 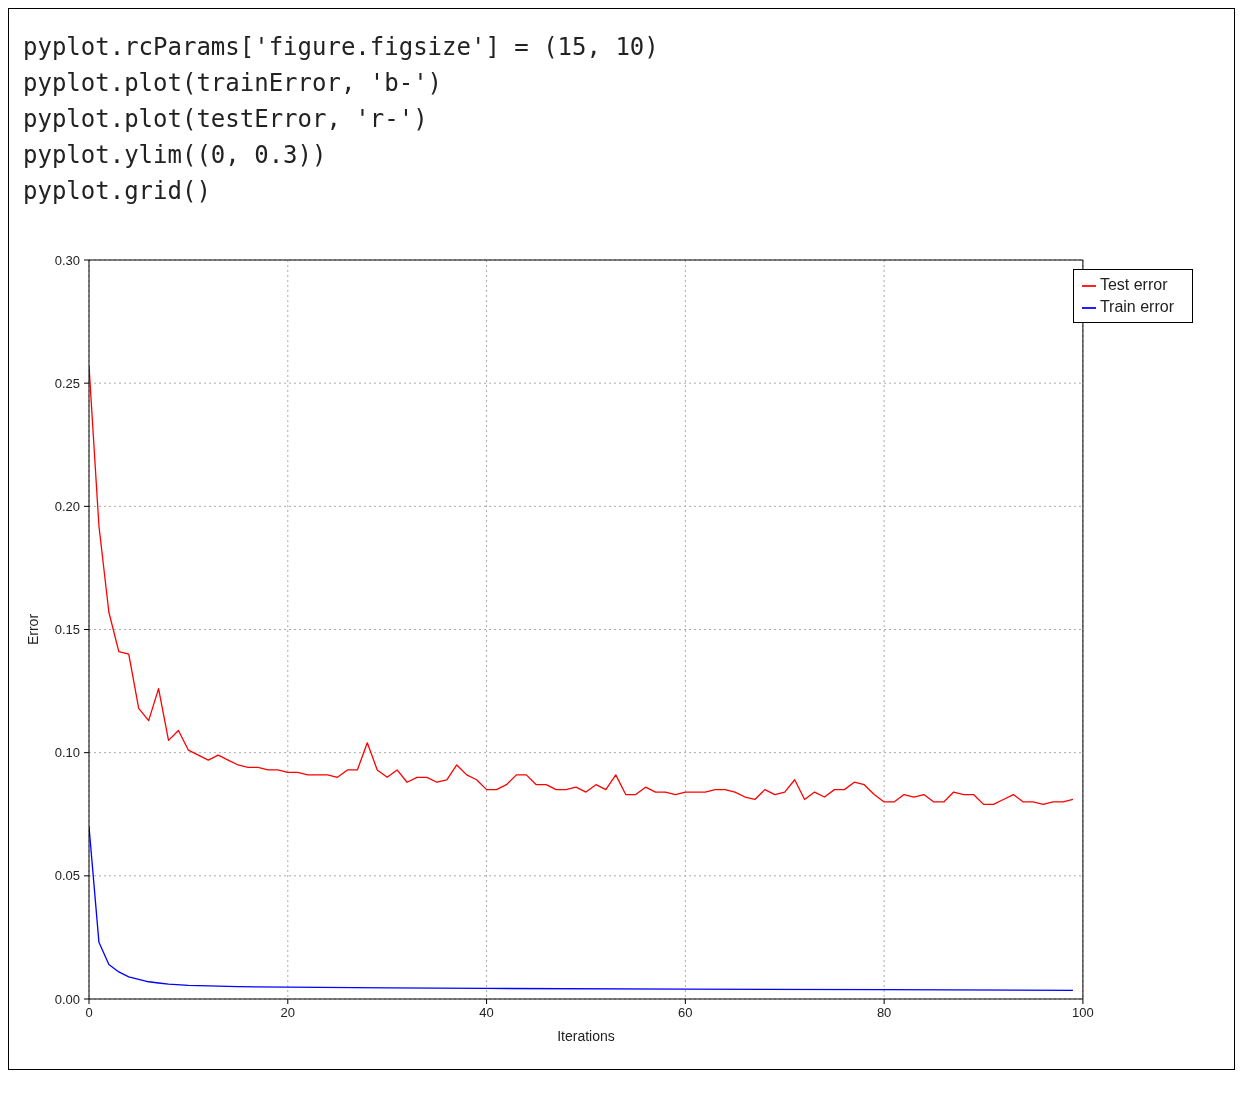 I want to click on x-tick-label: 80, so click(x=884, y=1013).